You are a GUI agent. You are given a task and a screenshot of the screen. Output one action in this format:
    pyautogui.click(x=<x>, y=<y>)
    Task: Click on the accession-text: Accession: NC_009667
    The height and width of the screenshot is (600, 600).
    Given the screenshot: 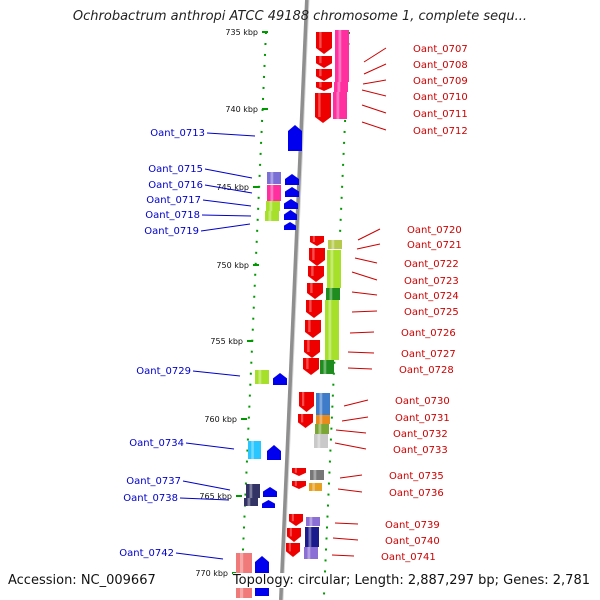 What is the action you would take?
    pyautogui.click(x=82, y=580)
    